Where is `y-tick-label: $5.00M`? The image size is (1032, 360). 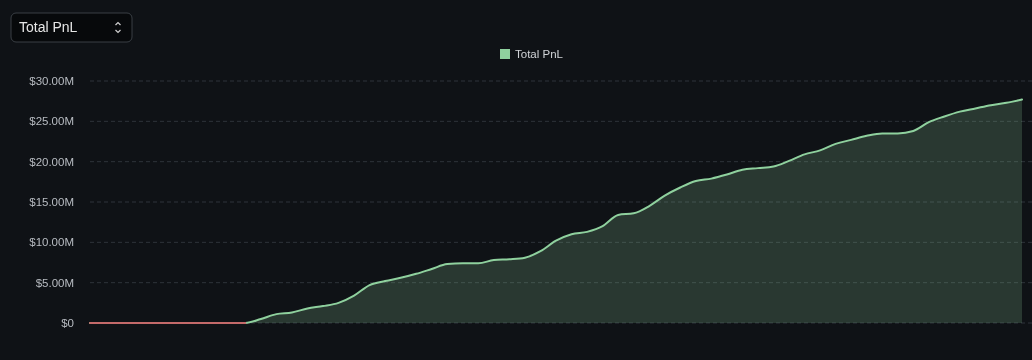 y-tick-label: $5.00M is located at coordinates (54, 282).